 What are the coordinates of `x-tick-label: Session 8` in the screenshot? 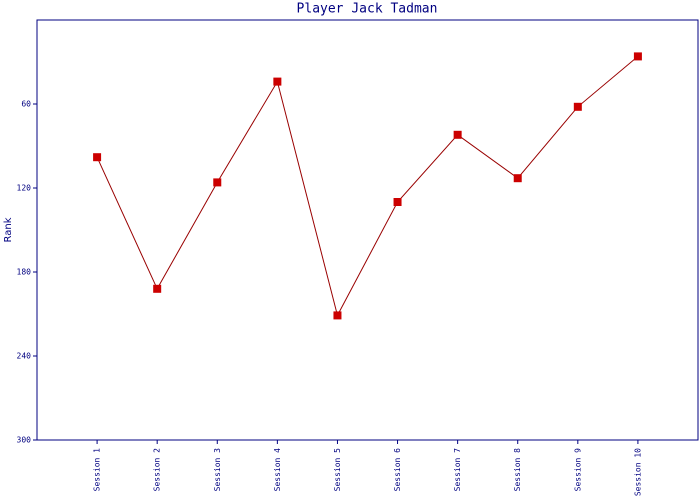 It's located at (517, 470).